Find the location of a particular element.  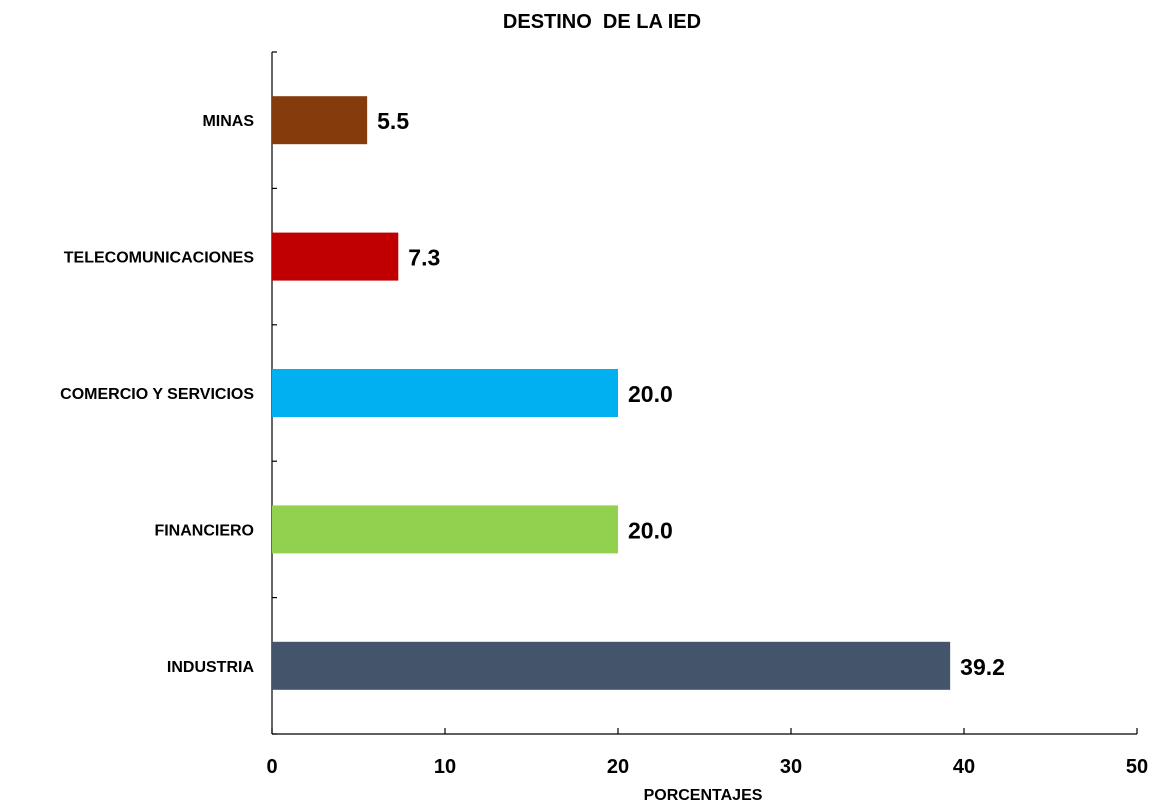

data-label: 5.5 is located at coordinates (393, 121).